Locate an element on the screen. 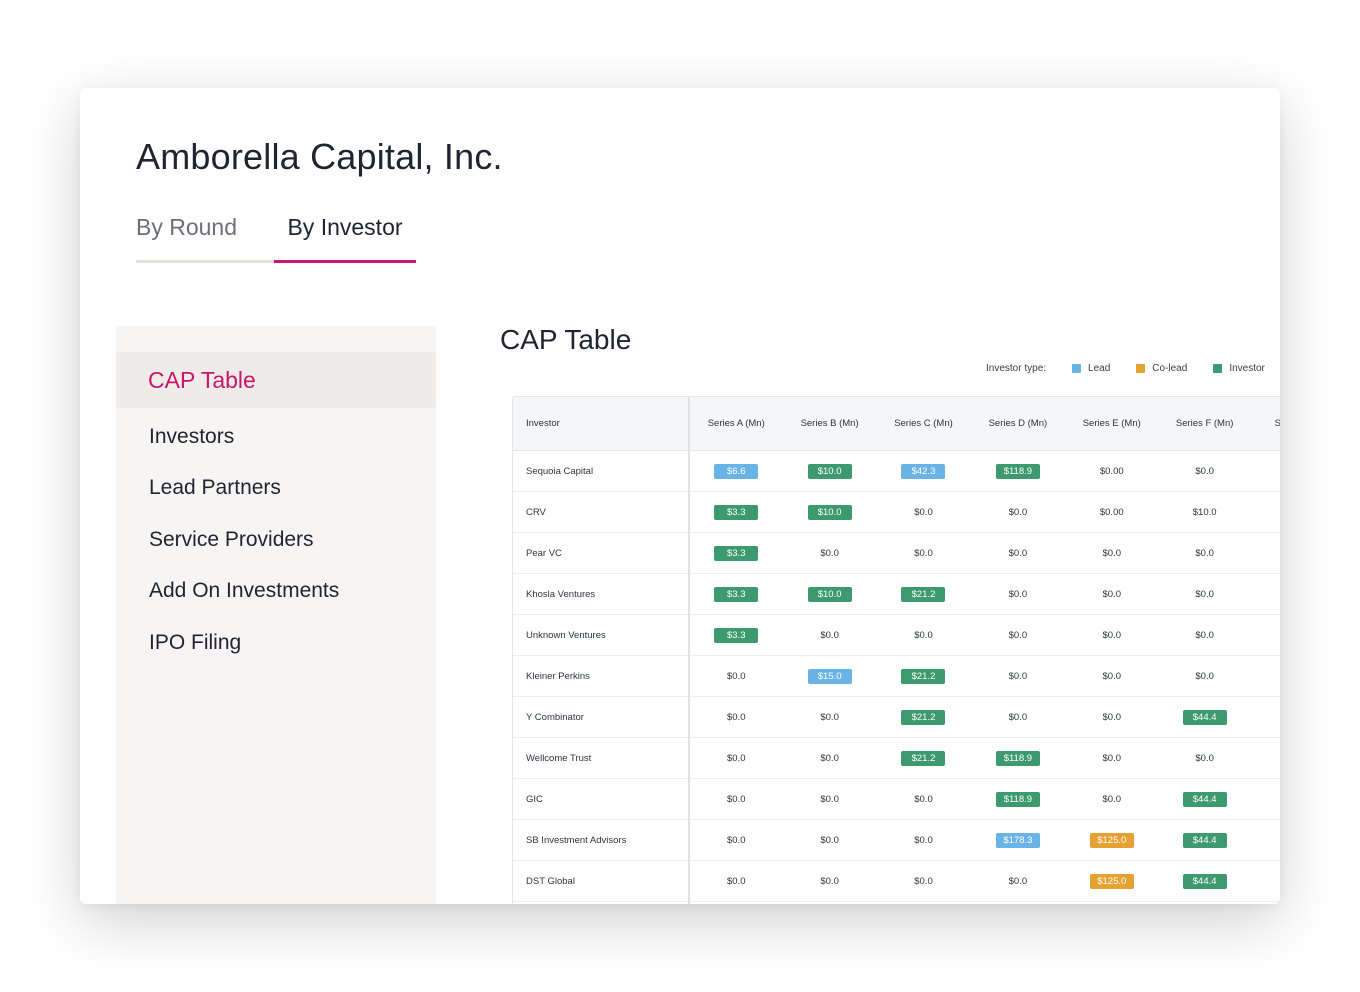  table-row: Y Combinator $0.0 $0.0 $21.2 $0.0 $0.0 $44.4 is located at coordinates (896, 717).